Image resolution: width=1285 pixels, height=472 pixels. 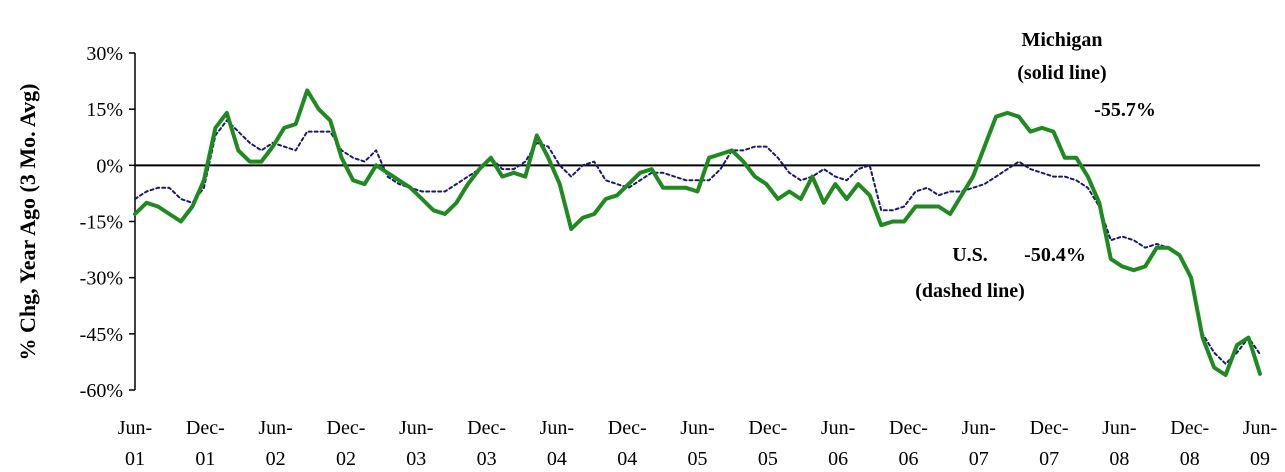 What do you see at coordinates (101, 391) in the screenshot?
I see `y-tick-label: -60%` at bounding box center [101, 391].